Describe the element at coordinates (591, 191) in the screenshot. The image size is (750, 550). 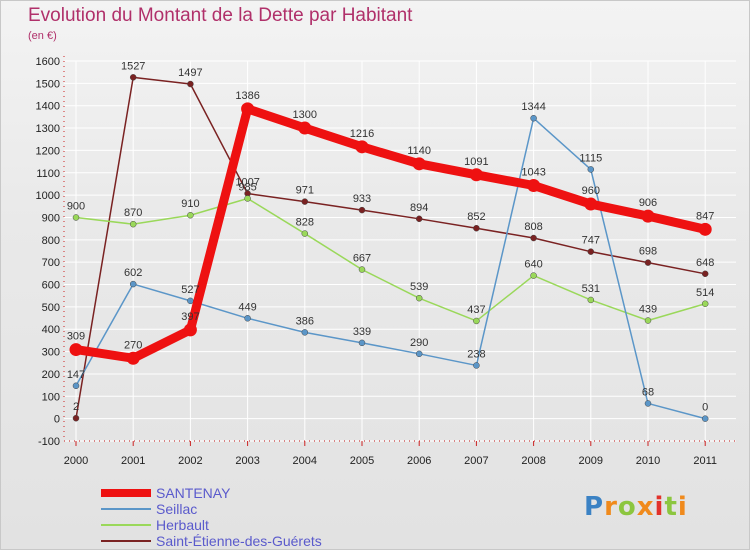
I see `data-label: 960` at that location.